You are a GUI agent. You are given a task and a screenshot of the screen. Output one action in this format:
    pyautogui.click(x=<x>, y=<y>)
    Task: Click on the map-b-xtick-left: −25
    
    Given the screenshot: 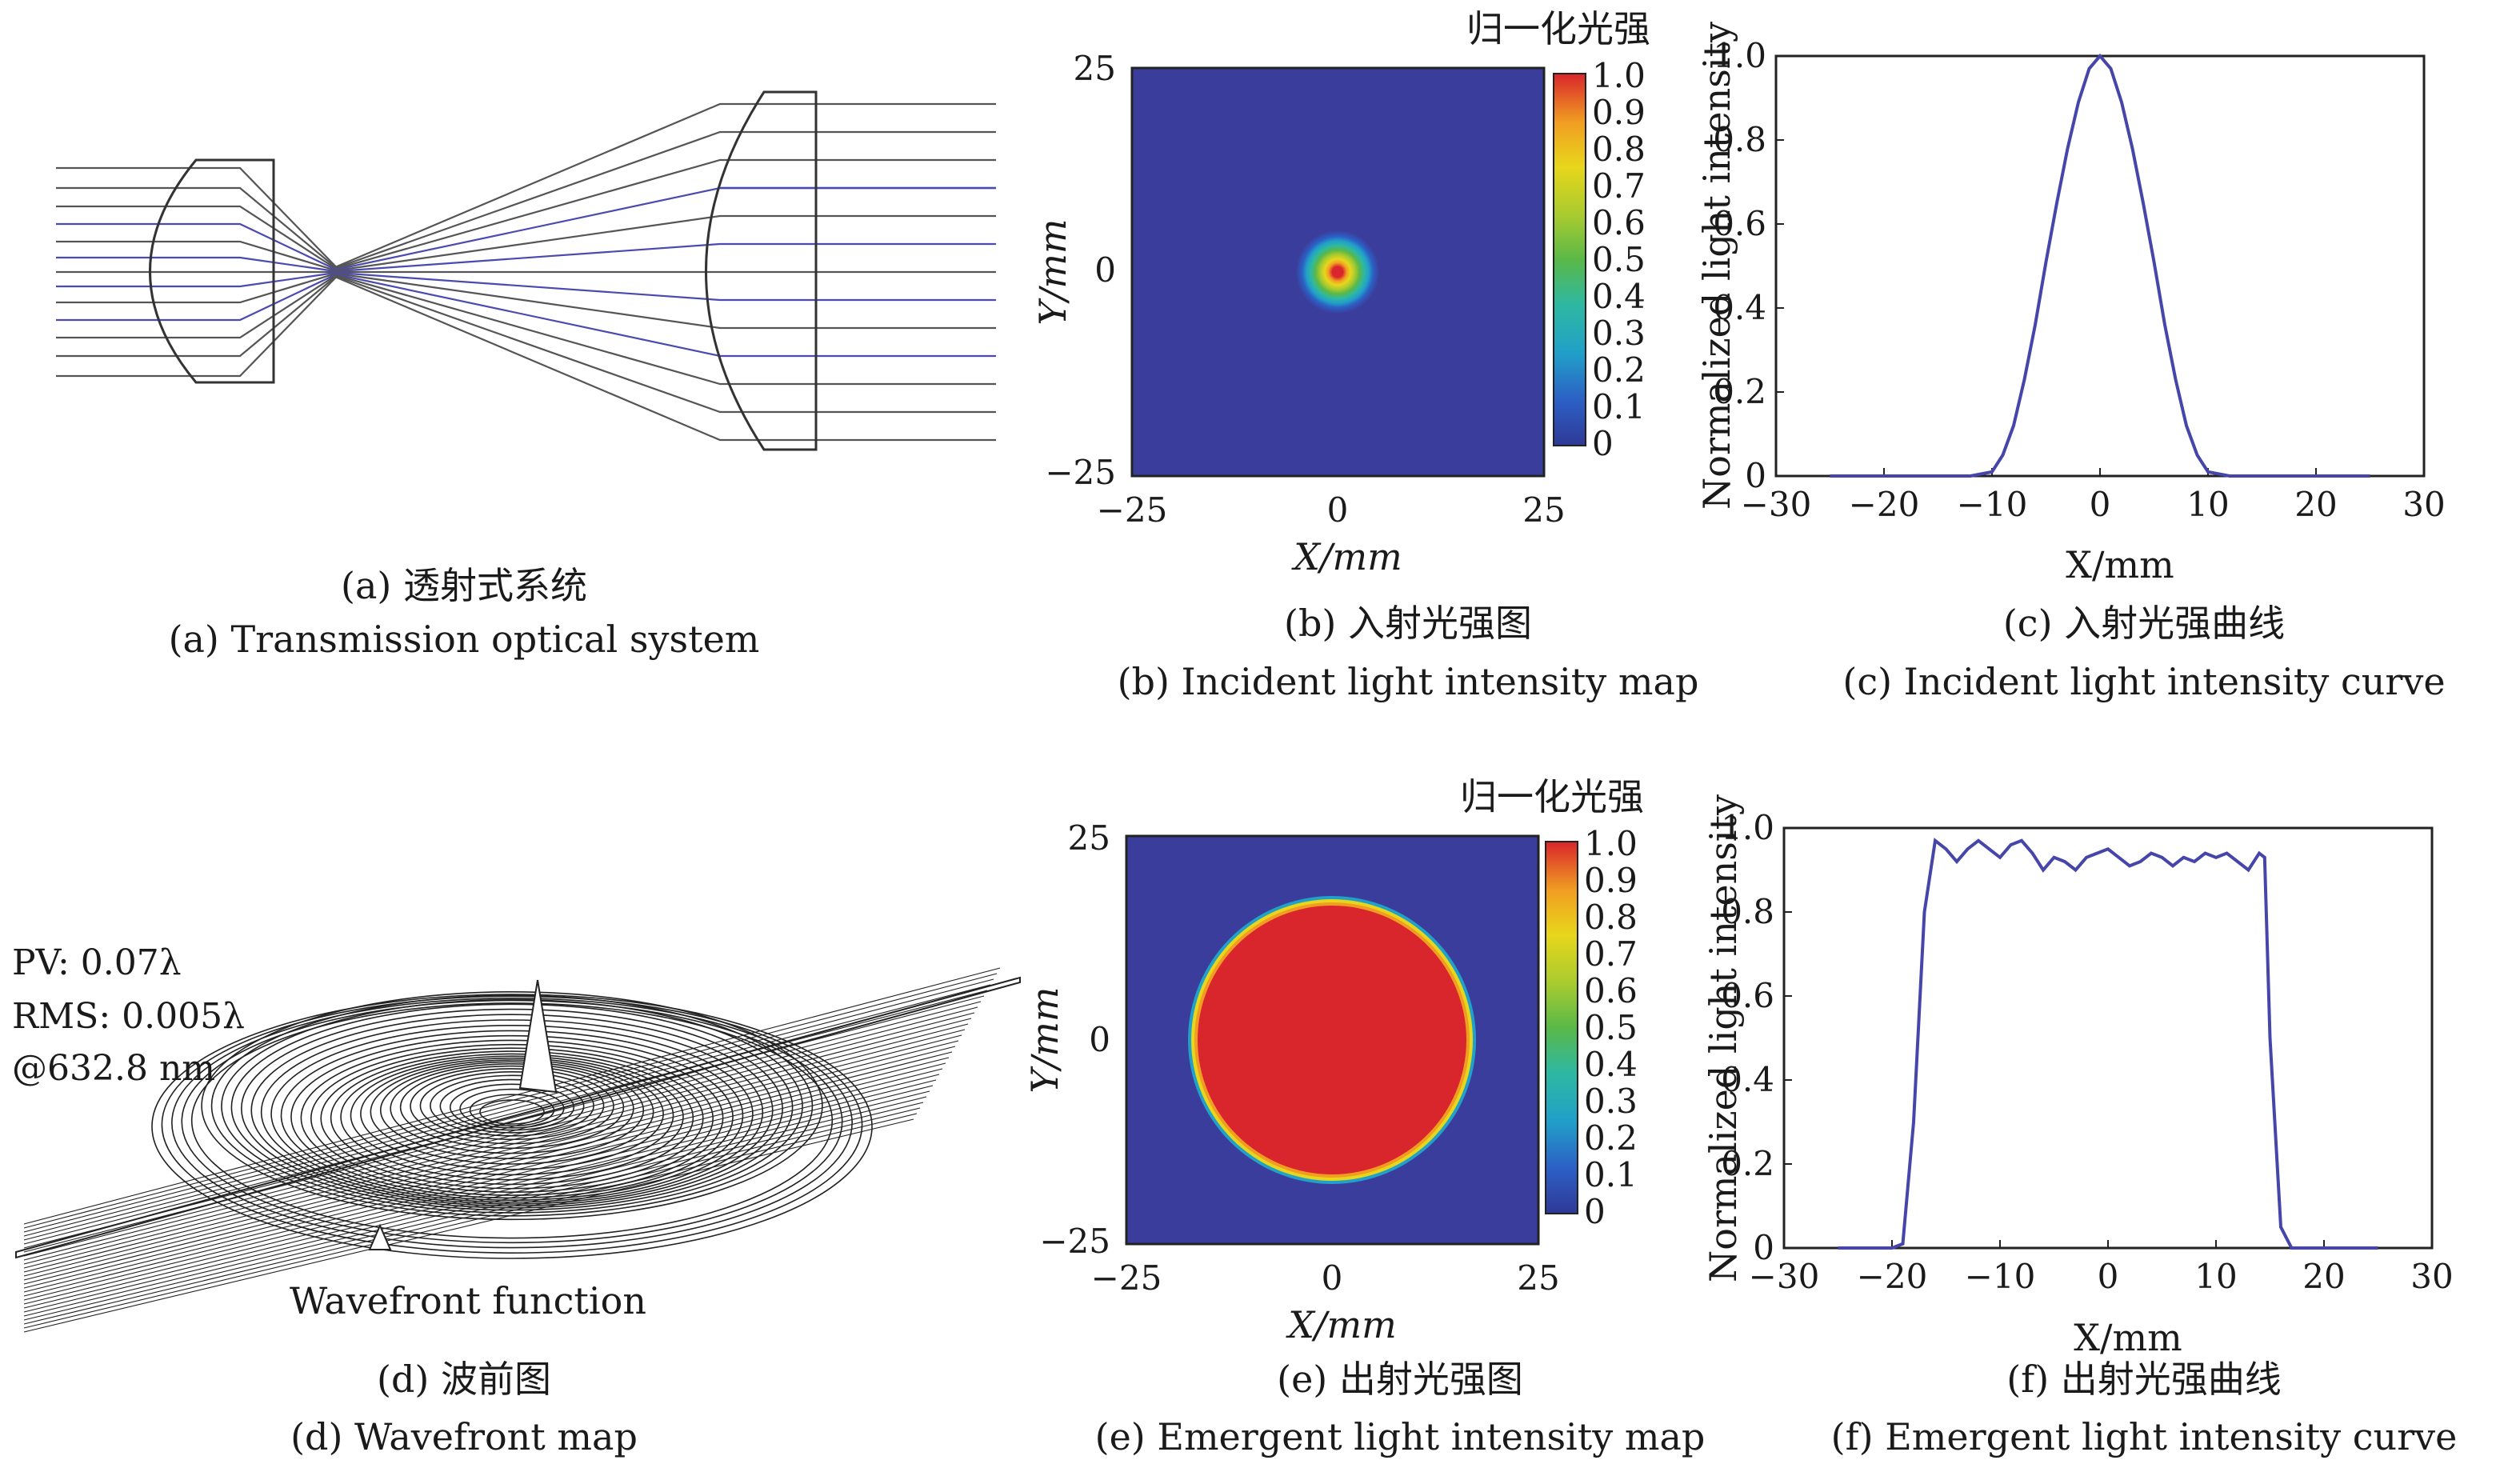 What is the action you would take?
    pyautogui.click(x=1132, y=510)
    